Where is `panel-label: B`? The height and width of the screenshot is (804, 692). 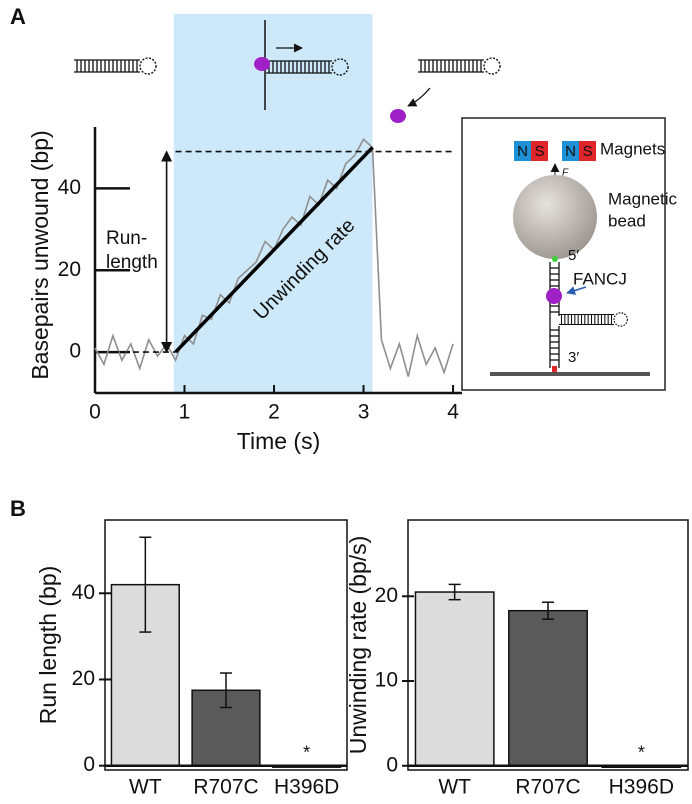
panel-label: B is located at coordinates (18, 508).